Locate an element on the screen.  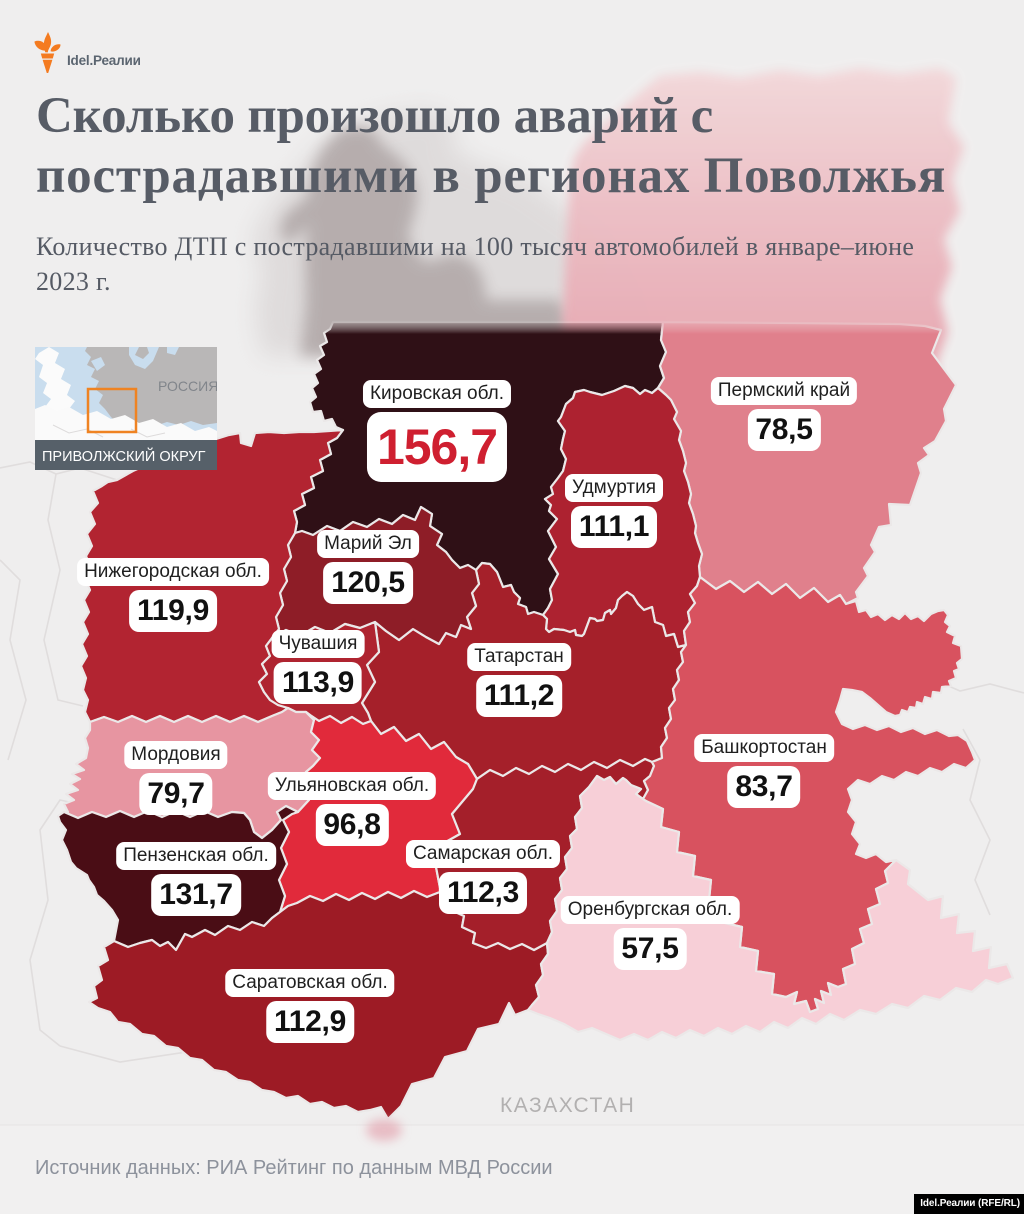
svg-text: ПРИВОЛЖСКИЙ ОКРУГ is located at coordinates (124, 456).